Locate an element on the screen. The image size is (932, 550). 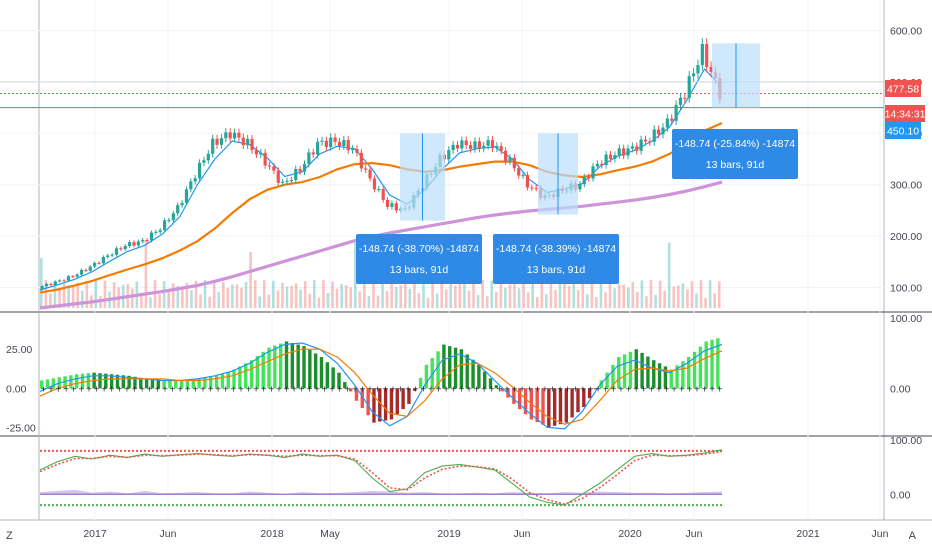
auto-scale-button: A is located at coordinates (912, 536).